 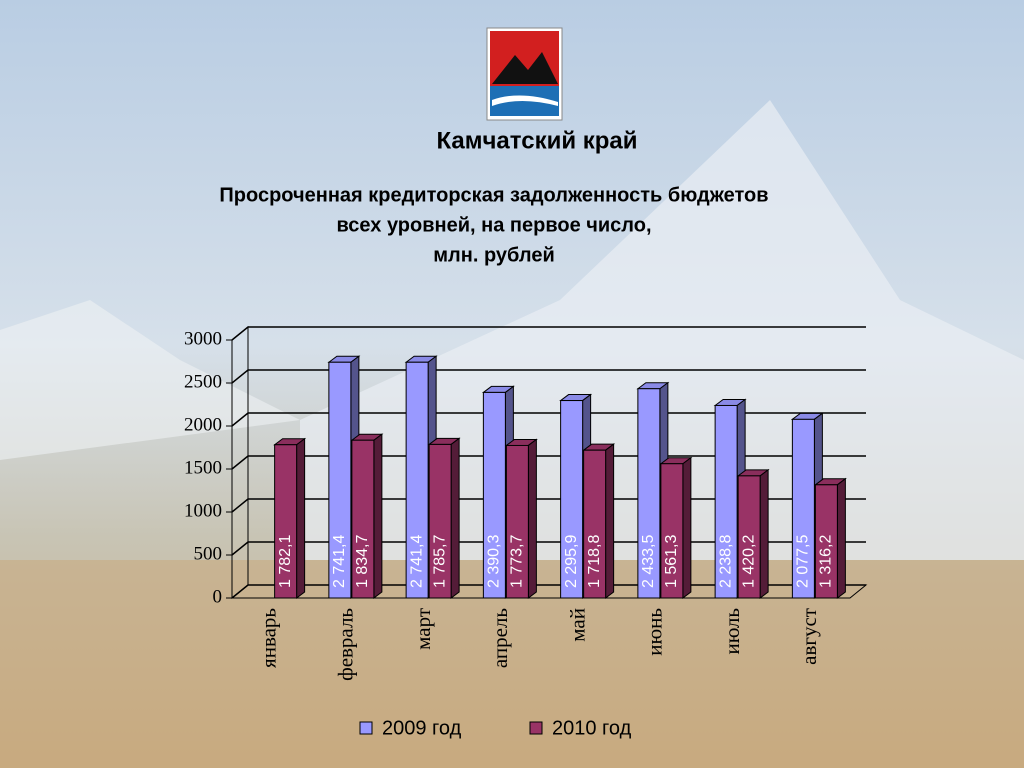 What do you see at coordinates (655, 632) in the screenshot?
I see `x-tick-label: июнь` at bounding box center [655, 632].